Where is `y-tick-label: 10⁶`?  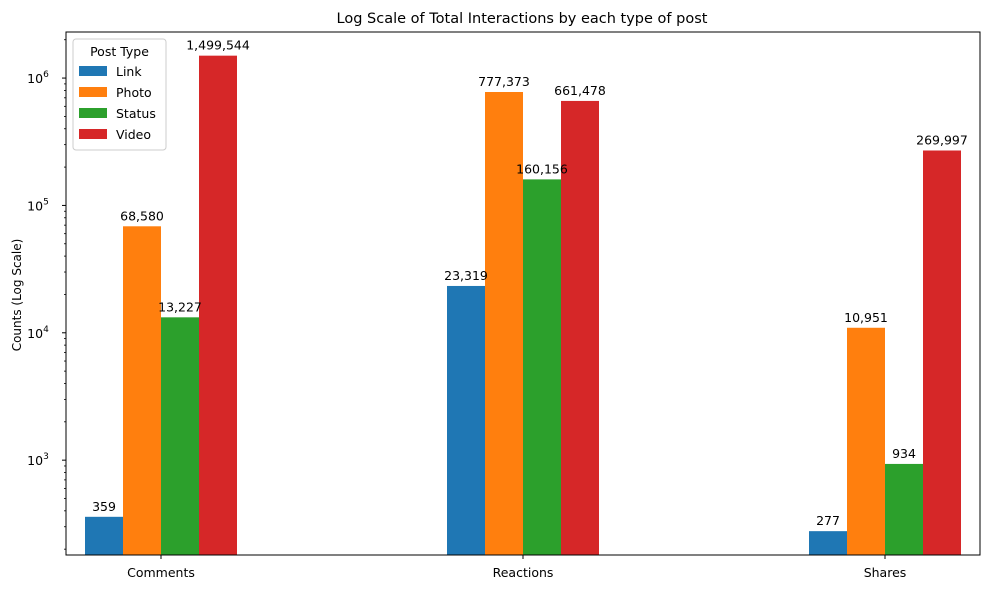
y-tick-label: 10⁶ is located at coordinates (38, 78).